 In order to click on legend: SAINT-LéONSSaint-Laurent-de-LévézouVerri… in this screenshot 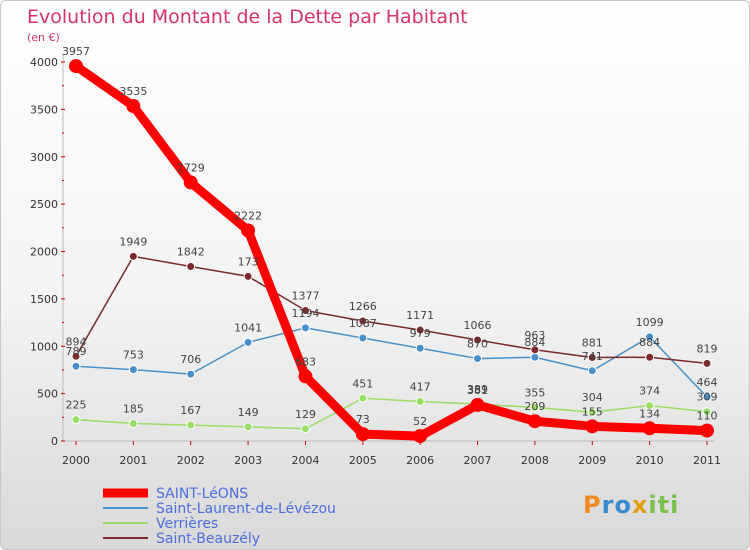, I will do `click(219, 516)`.